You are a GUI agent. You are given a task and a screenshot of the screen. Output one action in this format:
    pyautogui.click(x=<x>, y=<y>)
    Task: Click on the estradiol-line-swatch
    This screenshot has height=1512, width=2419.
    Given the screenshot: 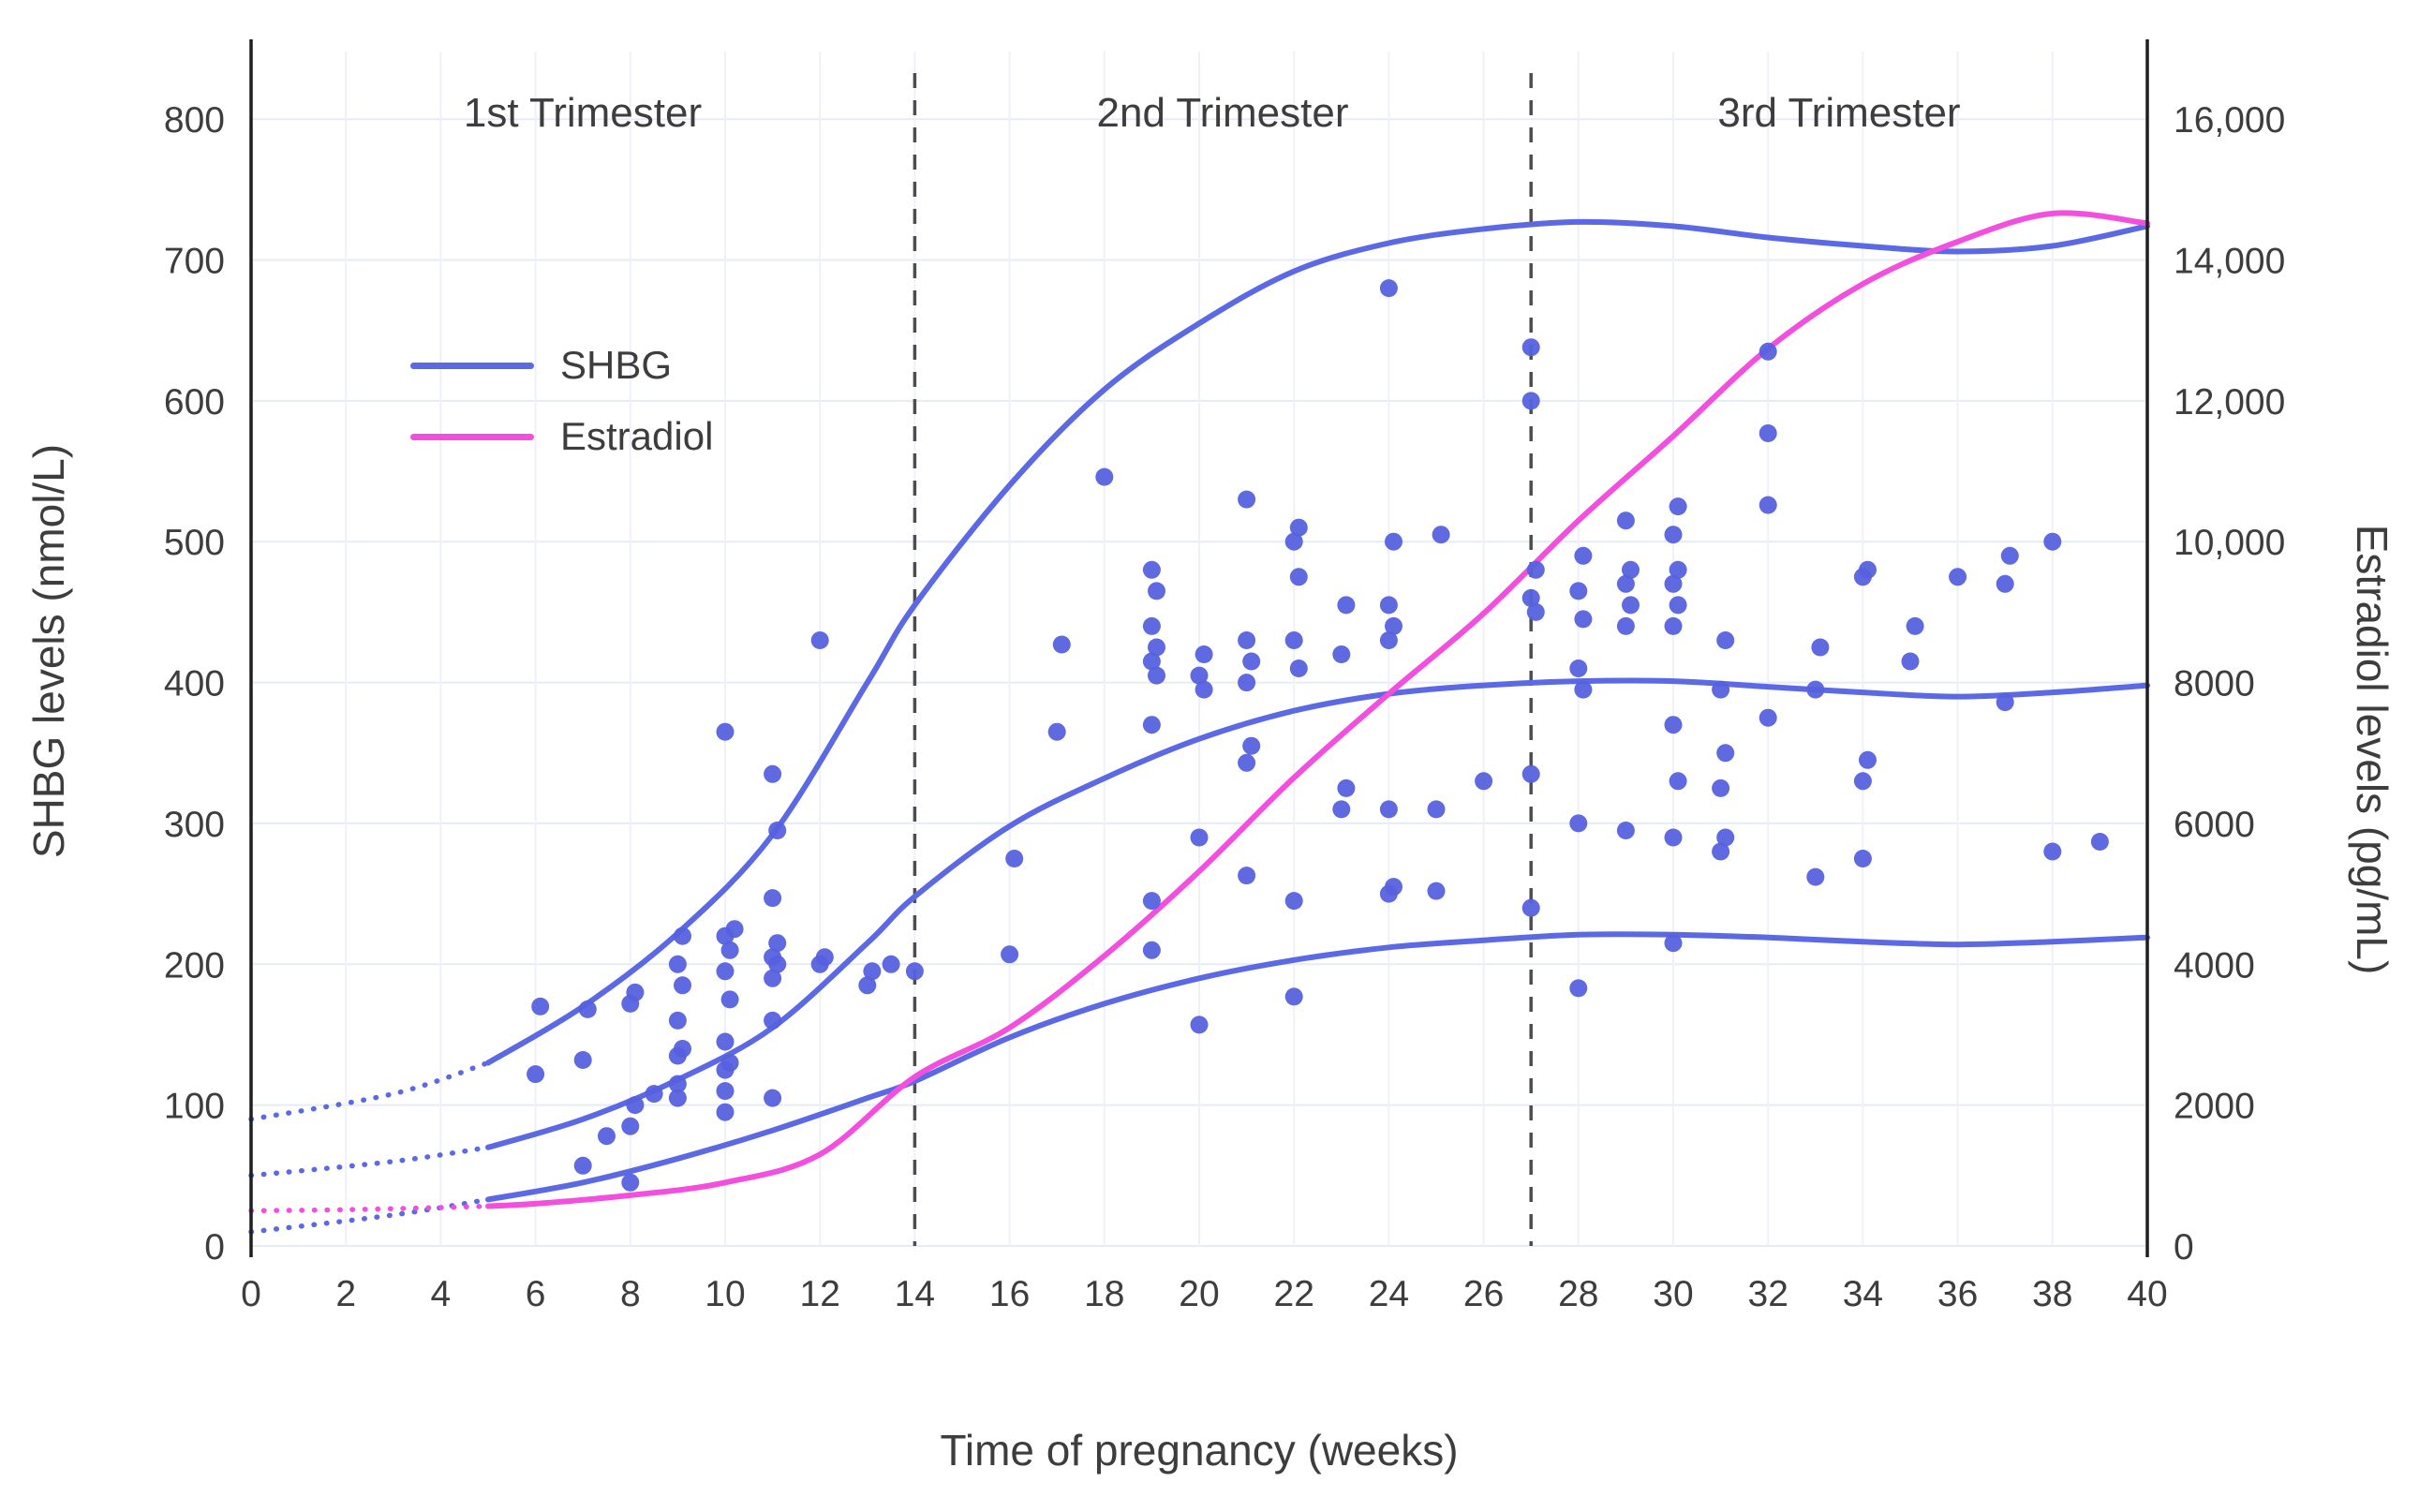 What is the action you would take?
    pyautogui.click(x=472, y=436)
    